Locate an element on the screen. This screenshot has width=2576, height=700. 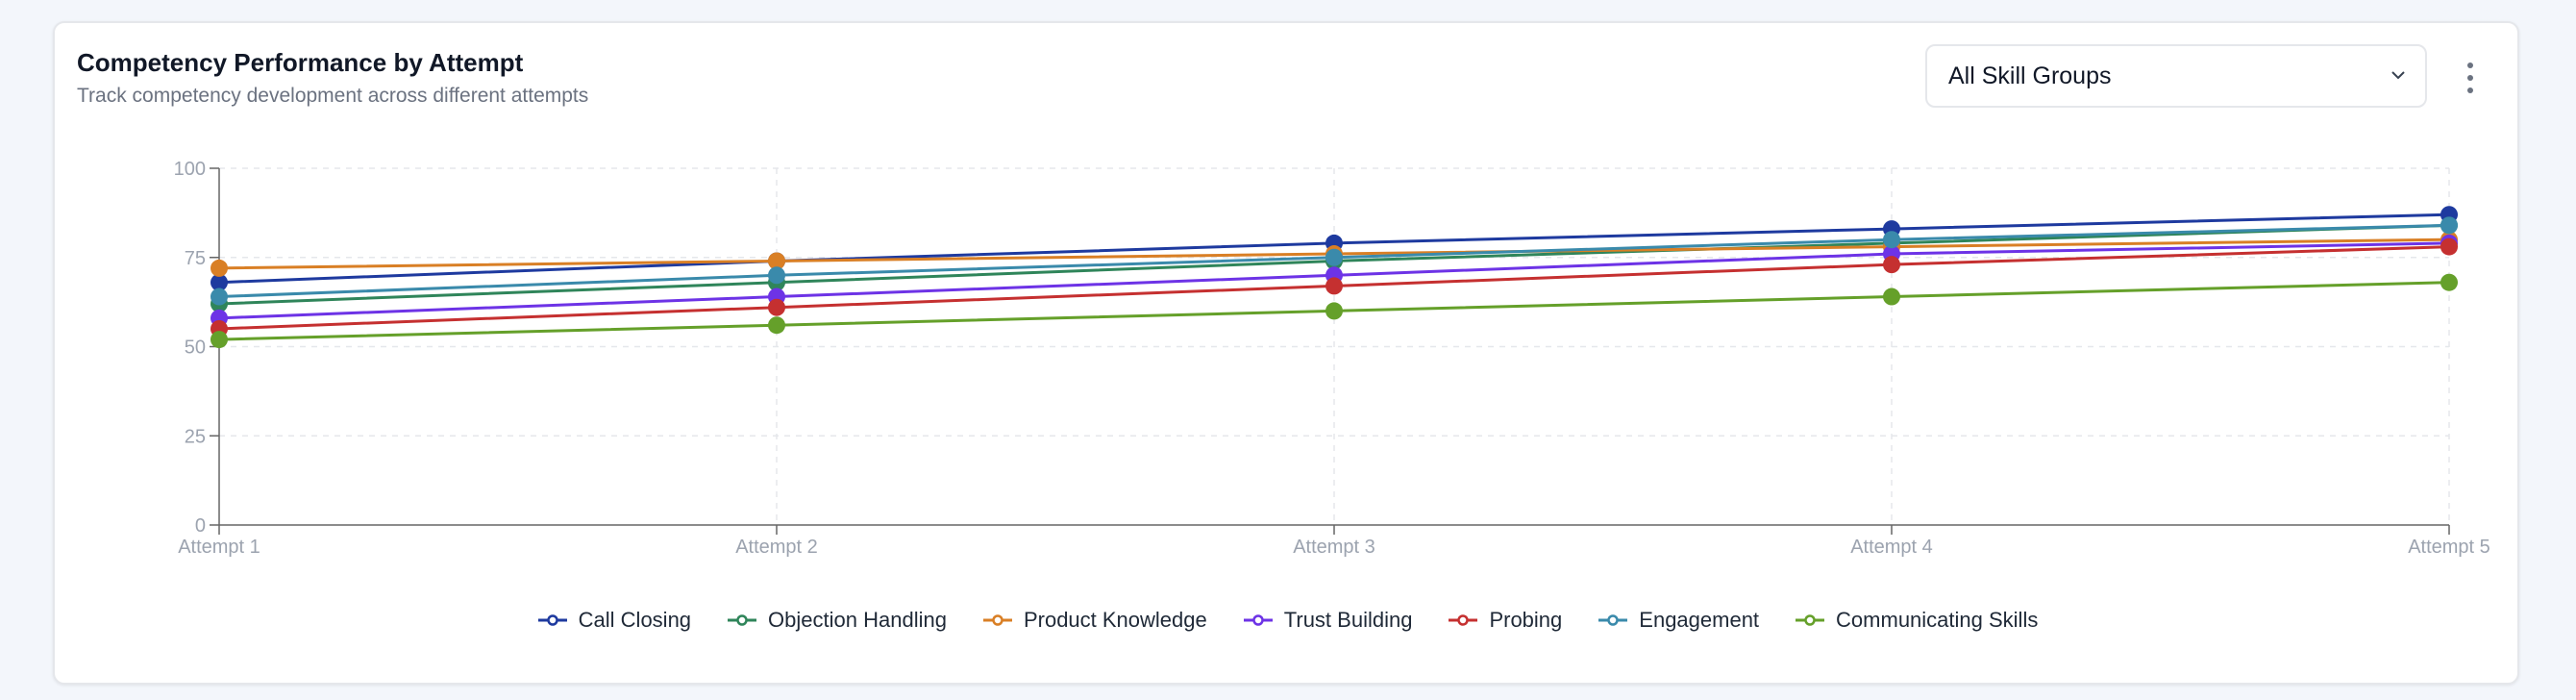
chevron-down-icon is located at coordinates (2398, 75).